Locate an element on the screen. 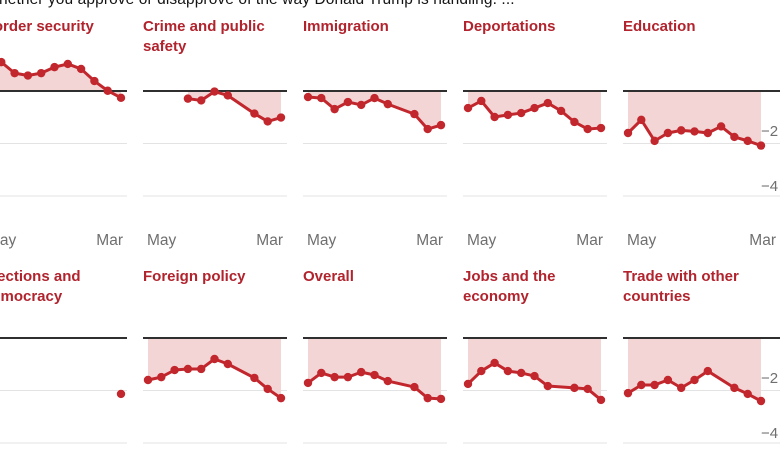 This screenshot has height=470, width=780. chart-title-overall: Overall is located at coordinates (328, 276).